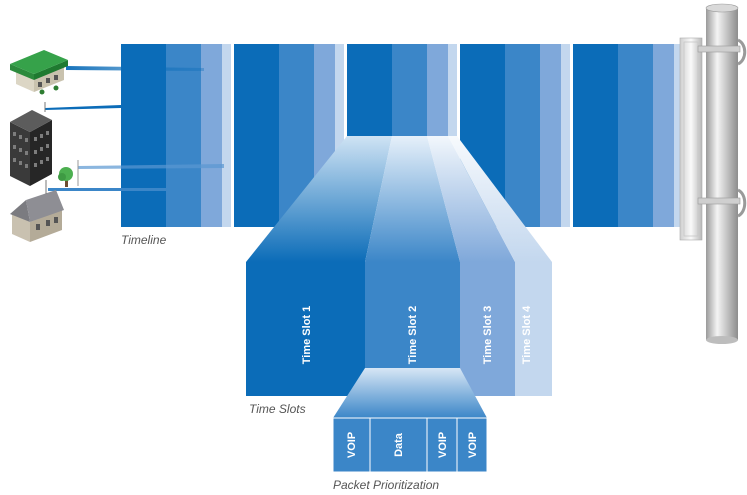 The width and height of the screenshot is (747, 495). What do you see at coordinates (713, 173) in the screenshot?
I see `pole-antenna-icon` at bounding box center [713, 173].